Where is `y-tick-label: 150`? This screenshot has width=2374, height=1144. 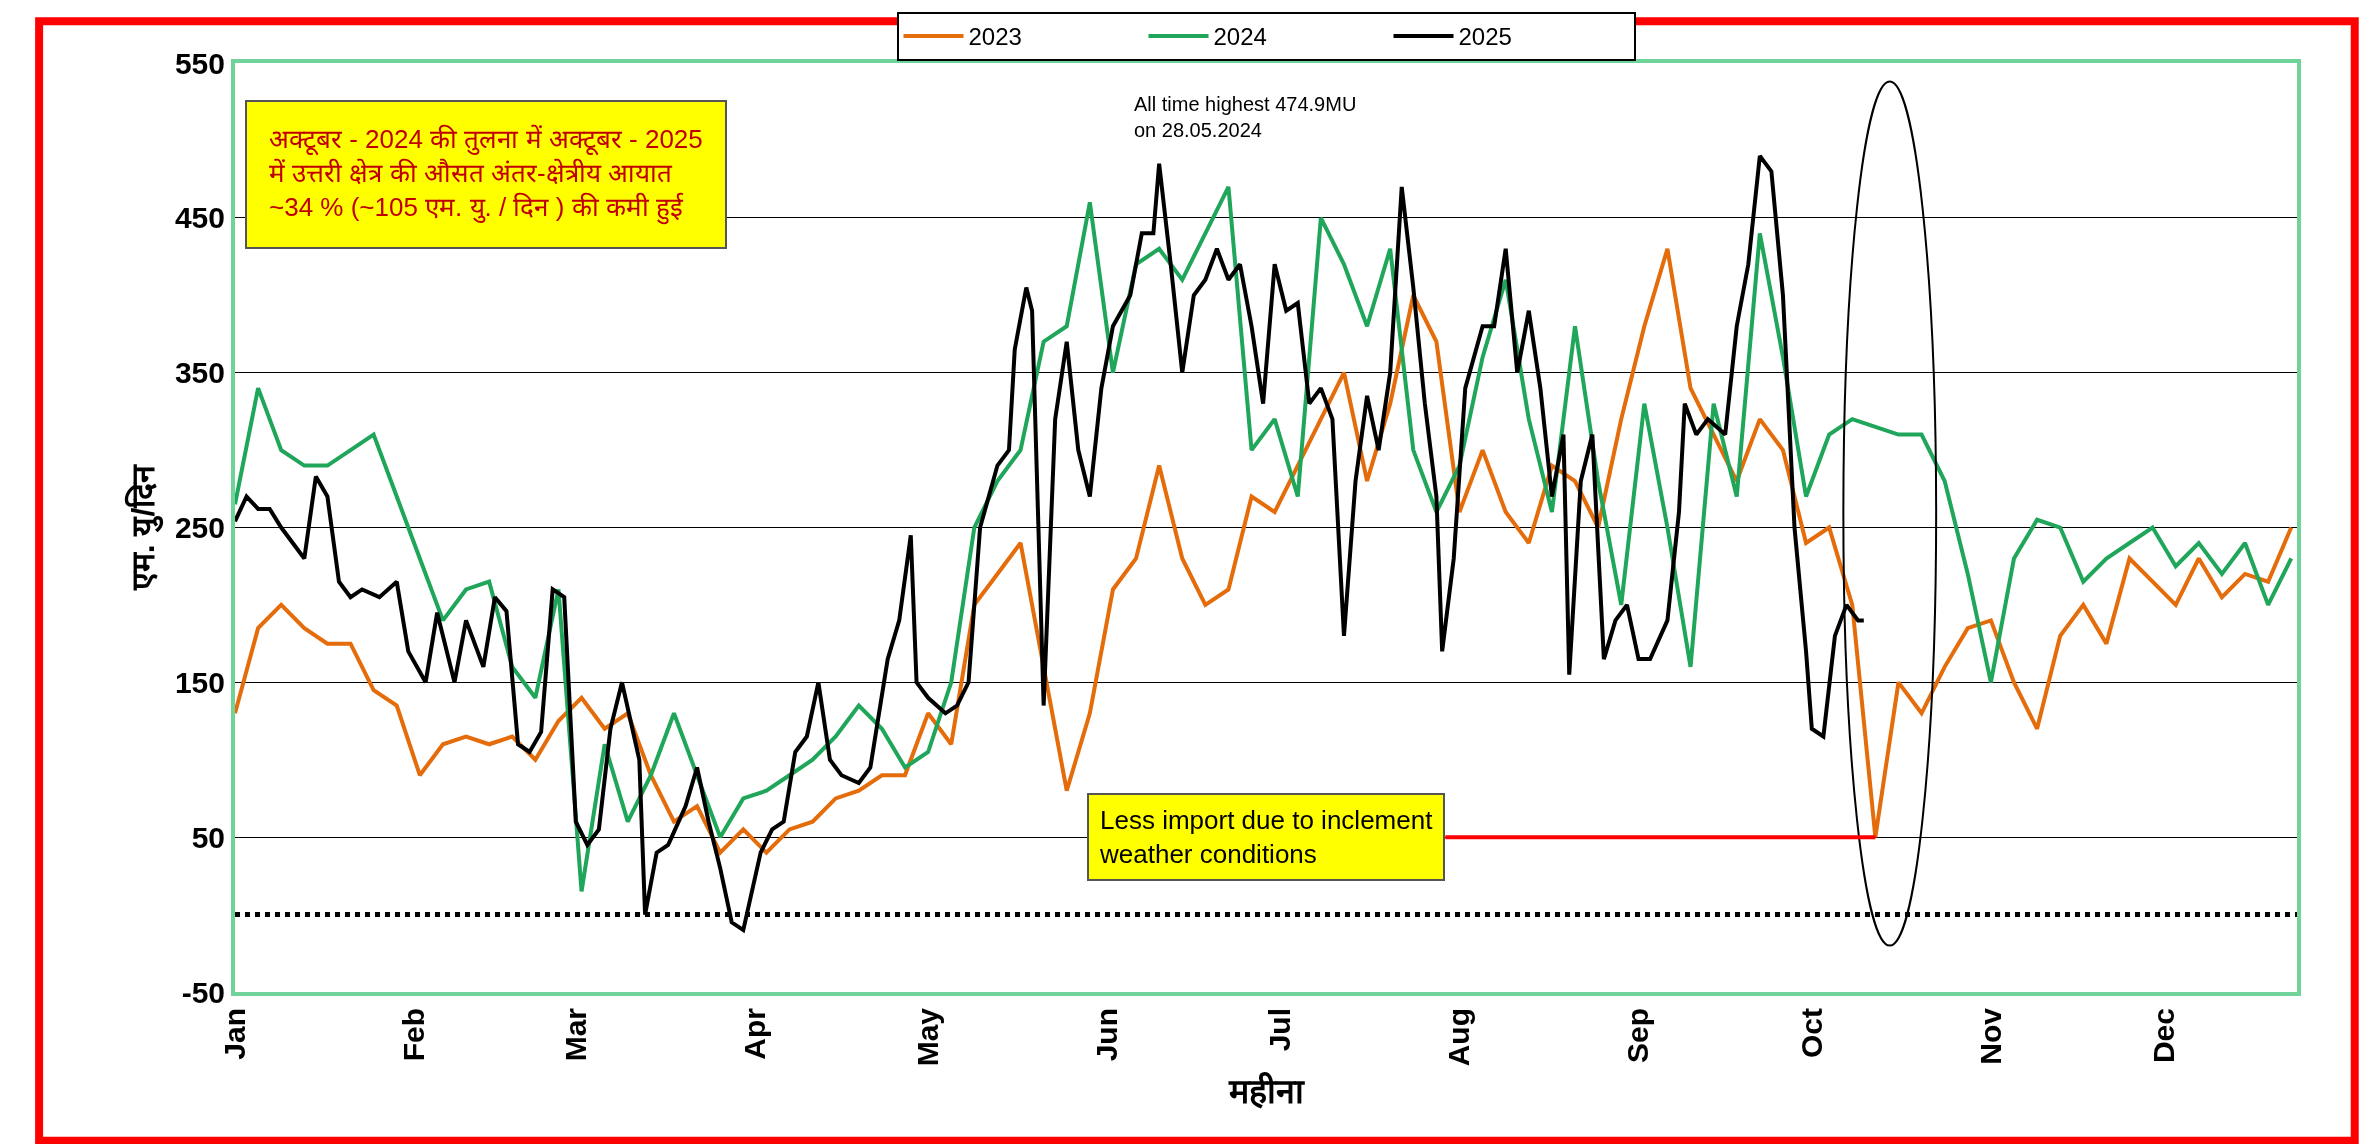 y-tick-label: 150 is located at coordinates (199, 682).